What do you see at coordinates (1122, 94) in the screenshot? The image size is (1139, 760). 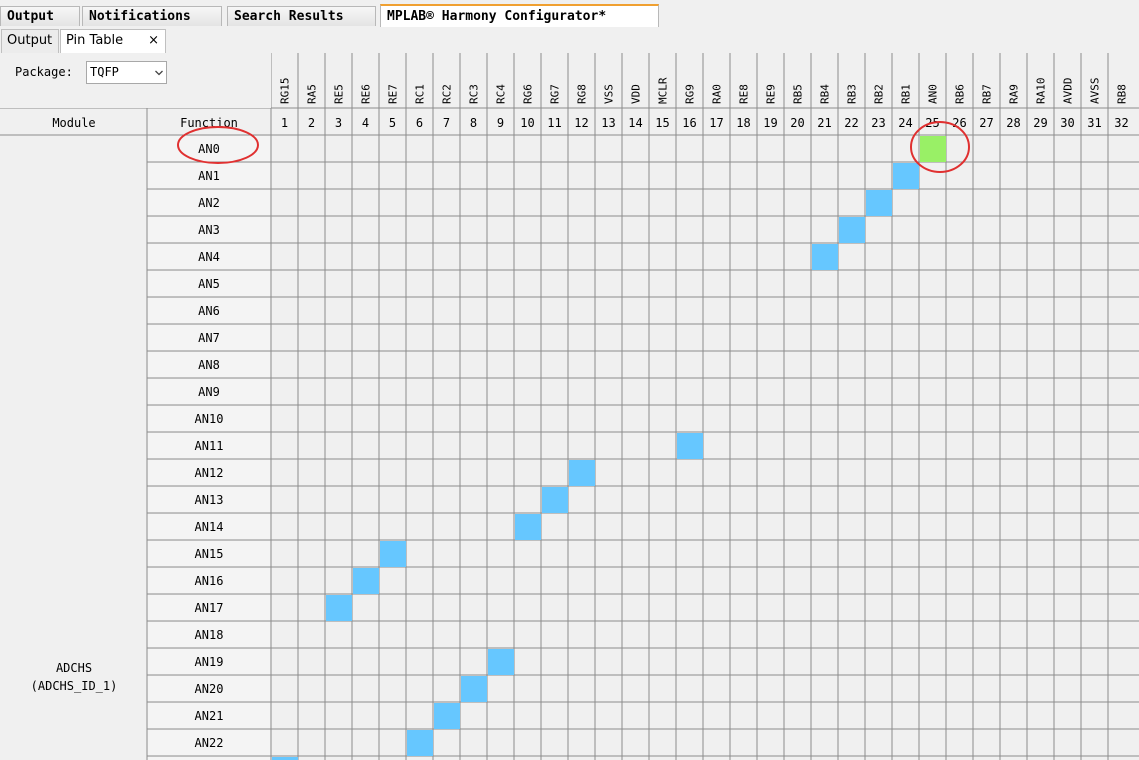 I see `pin-name-header: RB8` at bounding box center [1122, 94].